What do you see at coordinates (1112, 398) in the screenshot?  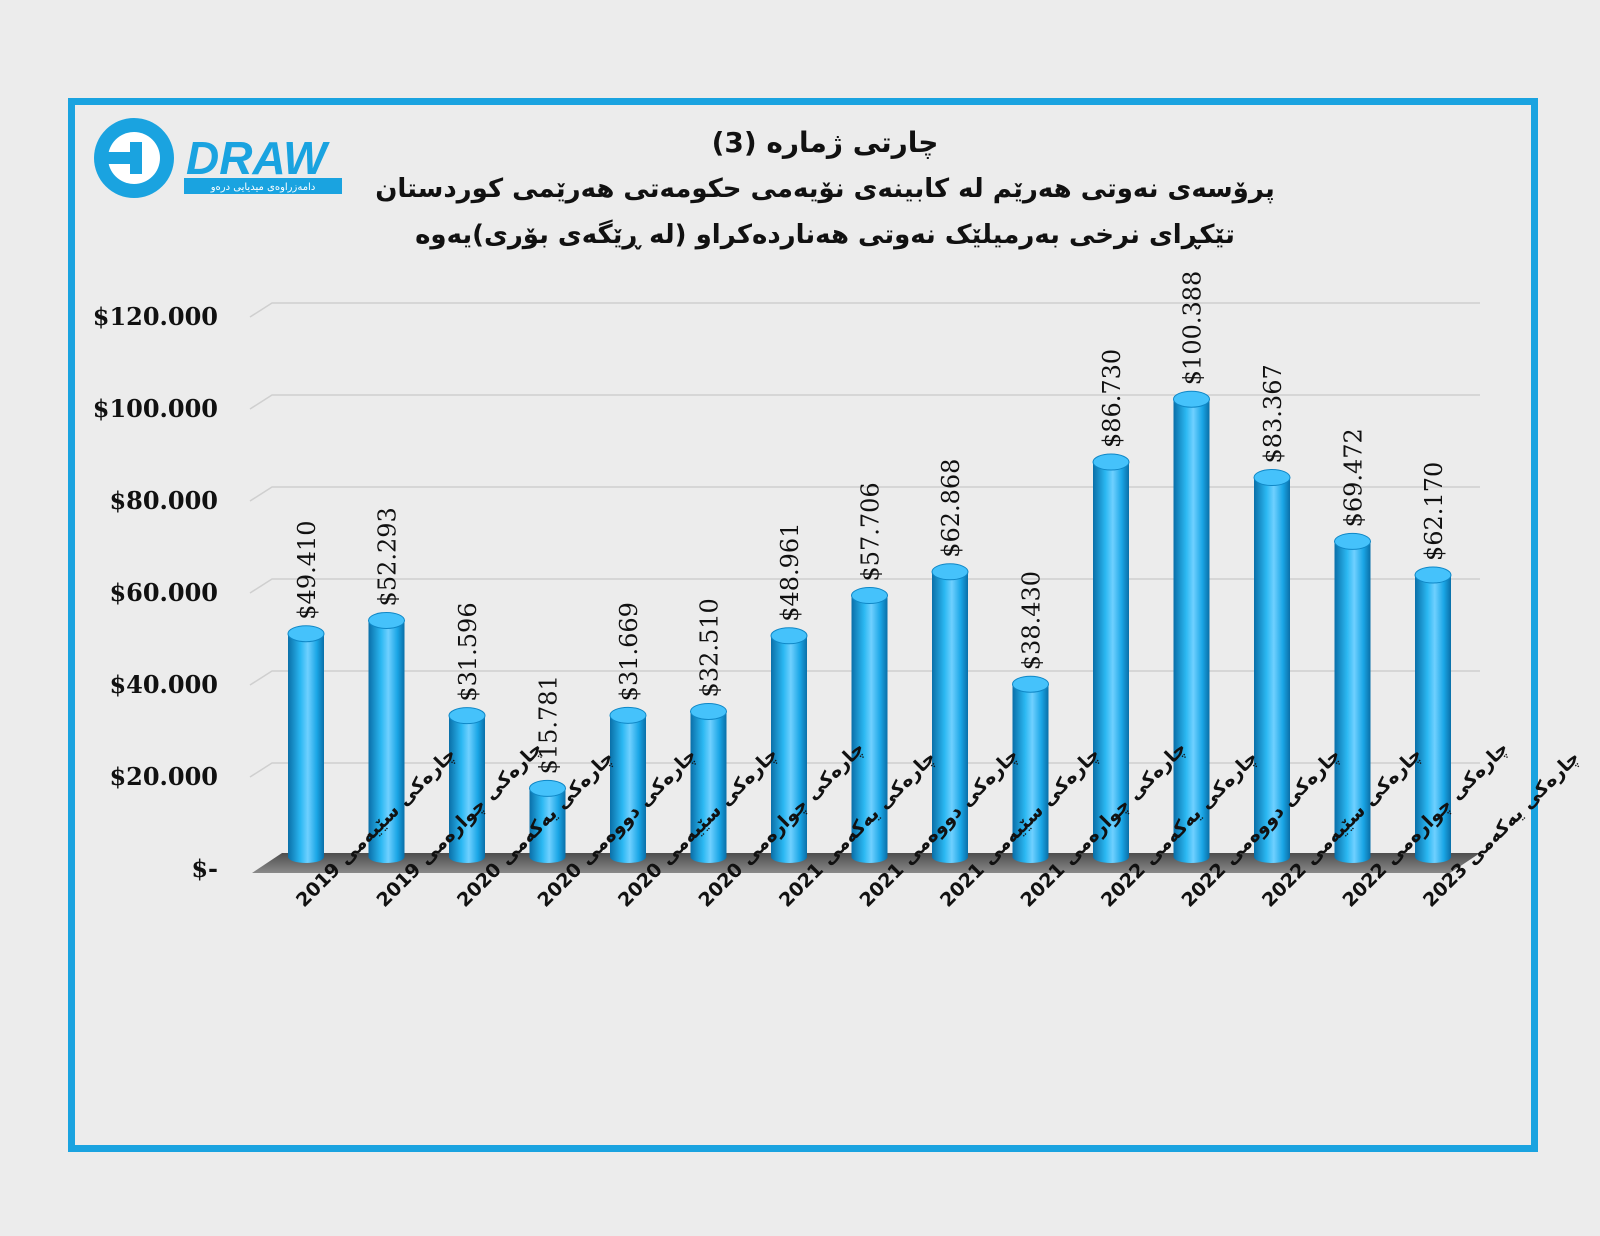 I see `data-label: $86.730` at bounding box center [1112, 398].